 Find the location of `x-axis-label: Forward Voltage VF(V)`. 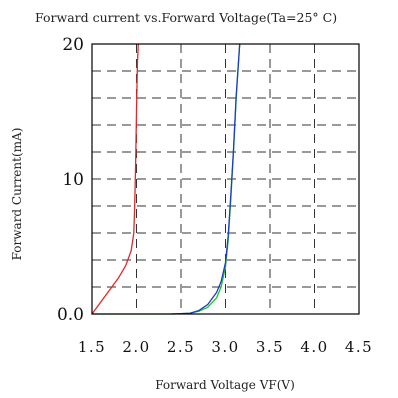

x-axis-label: Forward Voltage VF(V) is located at coordinates (225, 385).